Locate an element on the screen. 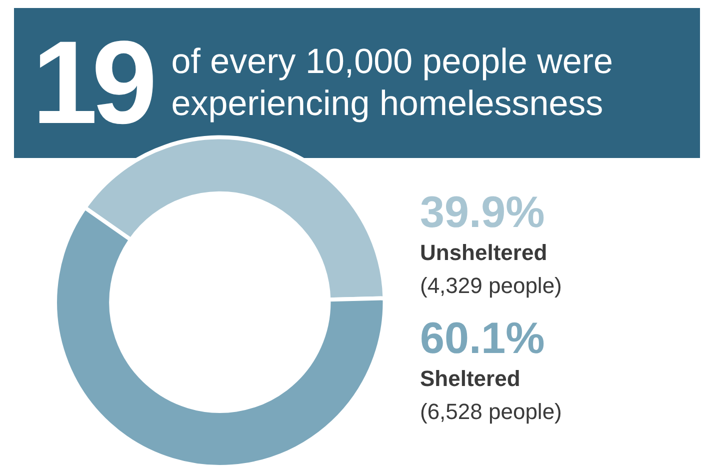 The height and width of the screenshot is (471, 706). text: (6,528 people) is located at coordinates (491, 412).